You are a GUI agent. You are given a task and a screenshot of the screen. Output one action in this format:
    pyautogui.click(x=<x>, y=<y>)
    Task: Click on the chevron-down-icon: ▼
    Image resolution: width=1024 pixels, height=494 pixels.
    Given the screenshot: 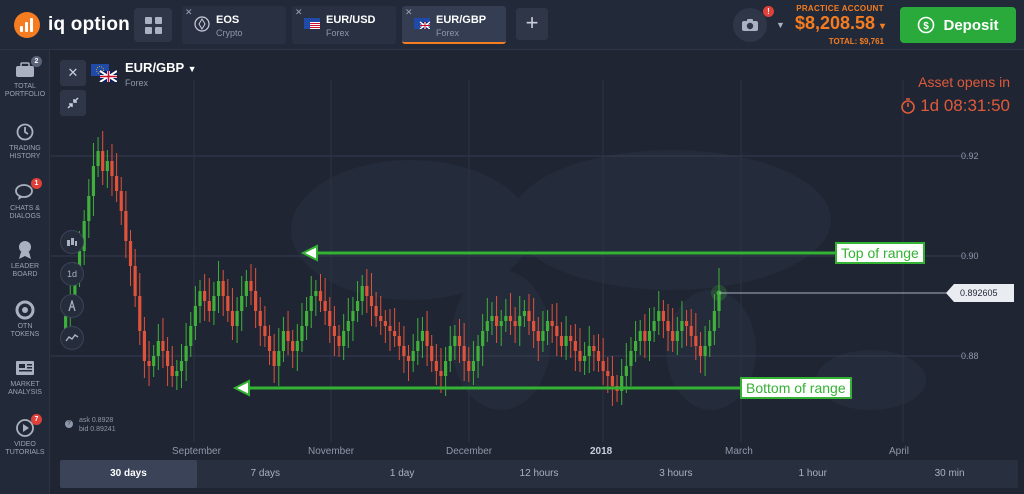 What is the action you would take?
    pyautogui.click(x=780, y=25)
    